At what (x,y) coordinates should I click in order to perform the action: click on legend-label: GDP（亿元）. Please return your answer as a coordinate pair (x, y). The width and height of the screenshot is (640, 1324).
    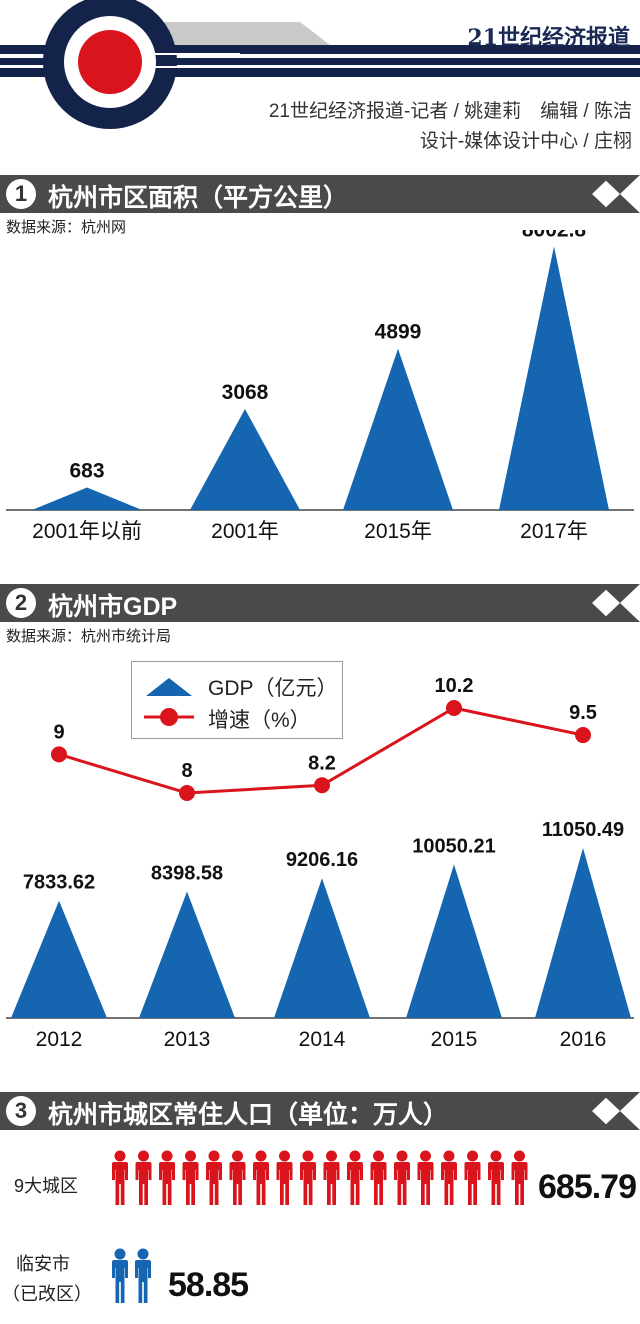
    Looking at the image, I should click on (273, 688).